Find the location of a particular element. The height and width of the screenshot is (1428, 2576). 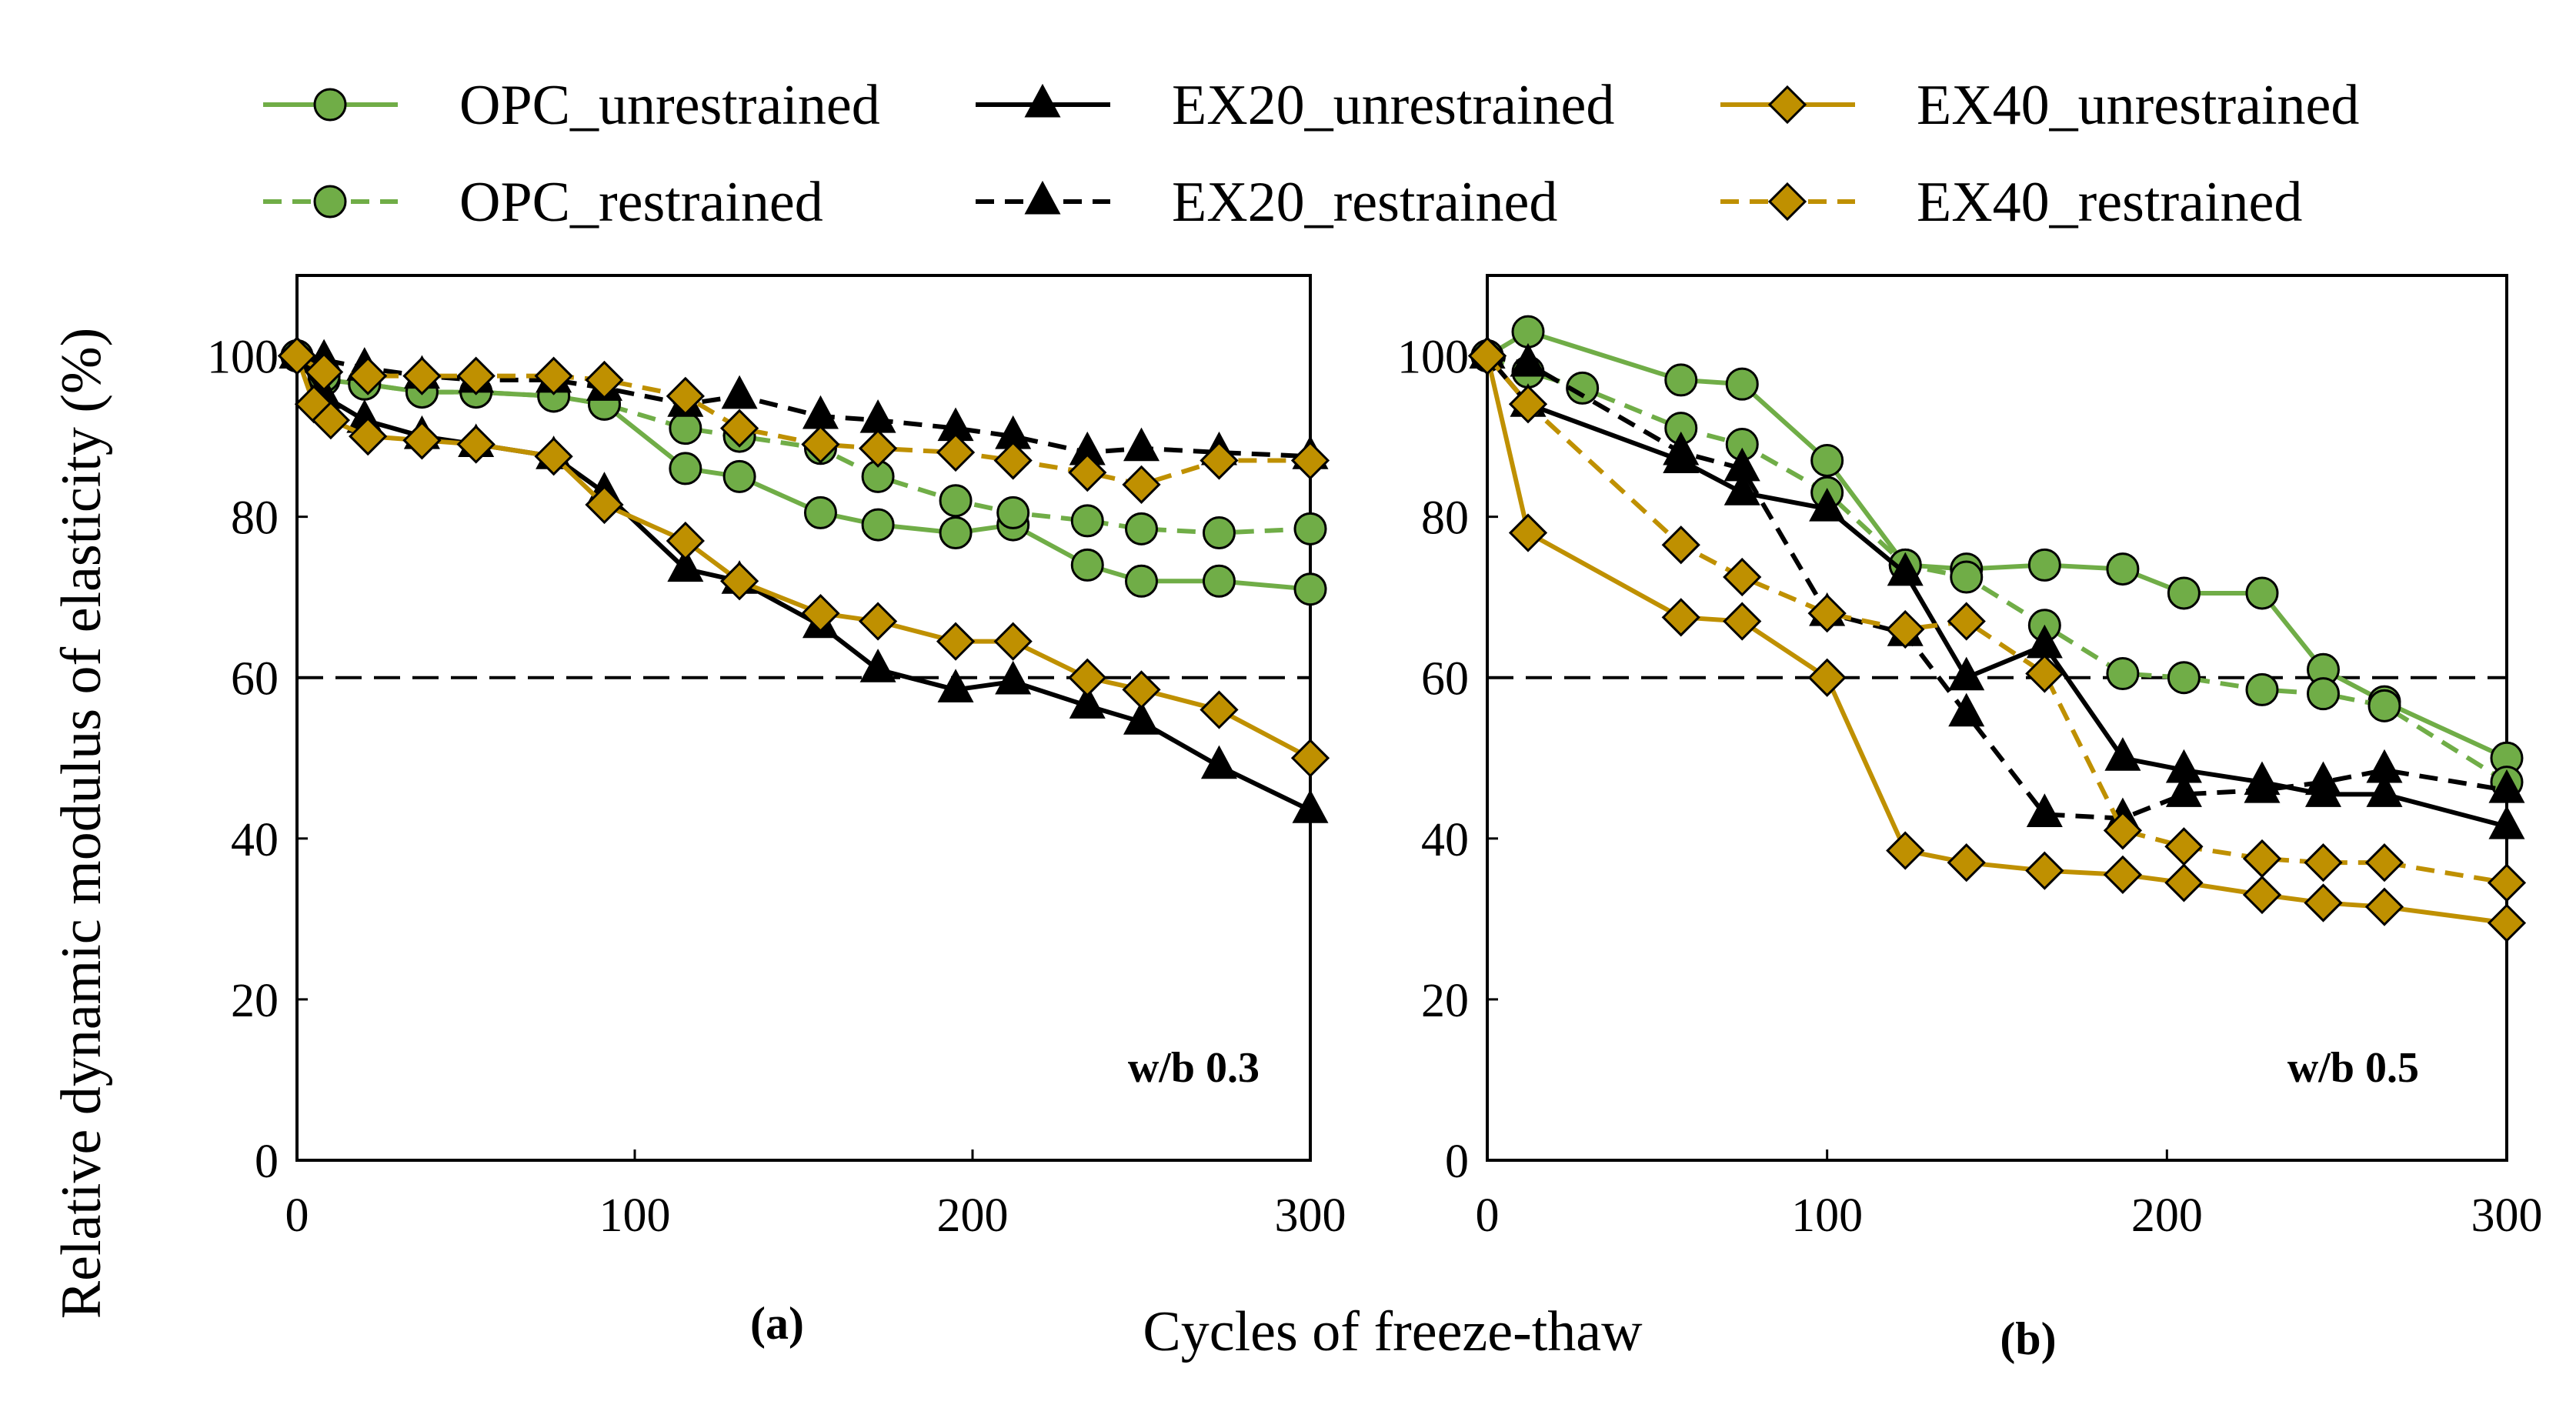

y-tick-label: 100 is located at coordinates (243, 358).